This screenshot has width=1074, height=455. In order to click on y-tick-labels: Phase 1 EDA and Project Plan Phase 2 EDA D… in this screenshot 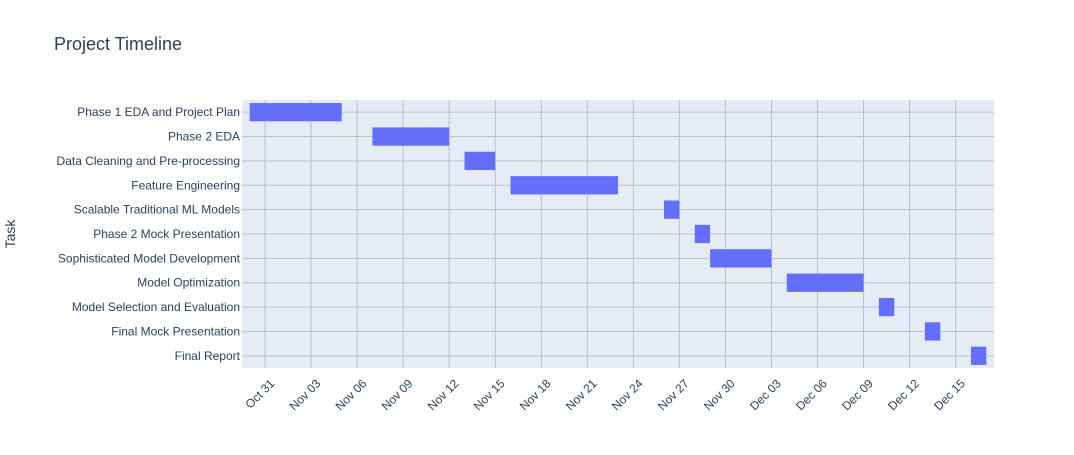, I will do `click(149, 234)`.